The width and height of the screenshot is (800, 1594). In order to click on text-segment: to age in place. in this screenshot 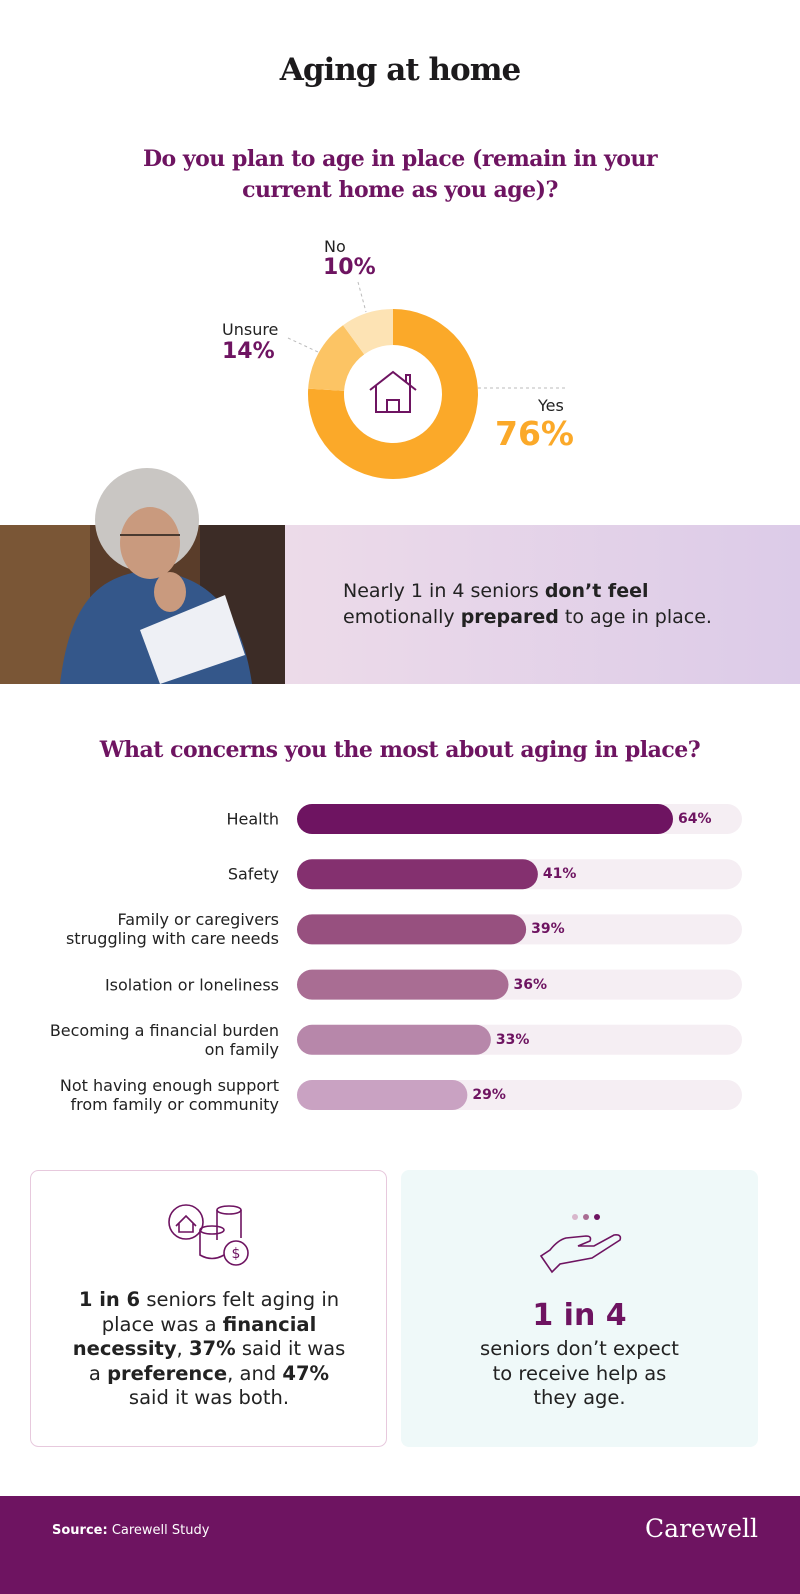, I will do `click(635, 617)`.